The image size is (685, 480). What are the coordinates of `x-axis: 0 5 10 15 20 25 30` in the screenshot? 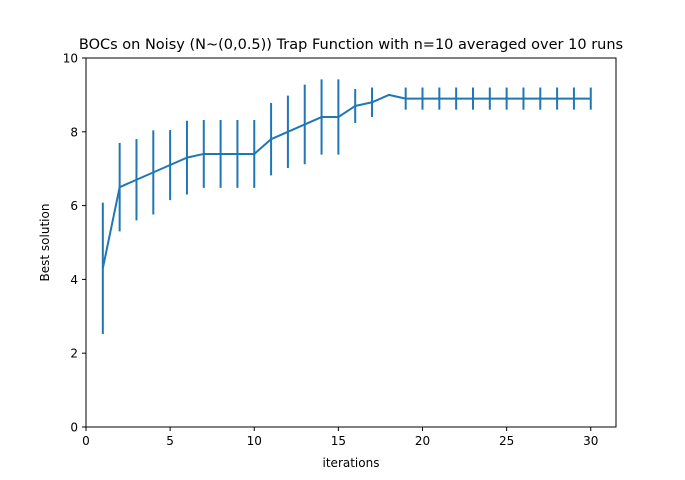 It's located at (340, 437).